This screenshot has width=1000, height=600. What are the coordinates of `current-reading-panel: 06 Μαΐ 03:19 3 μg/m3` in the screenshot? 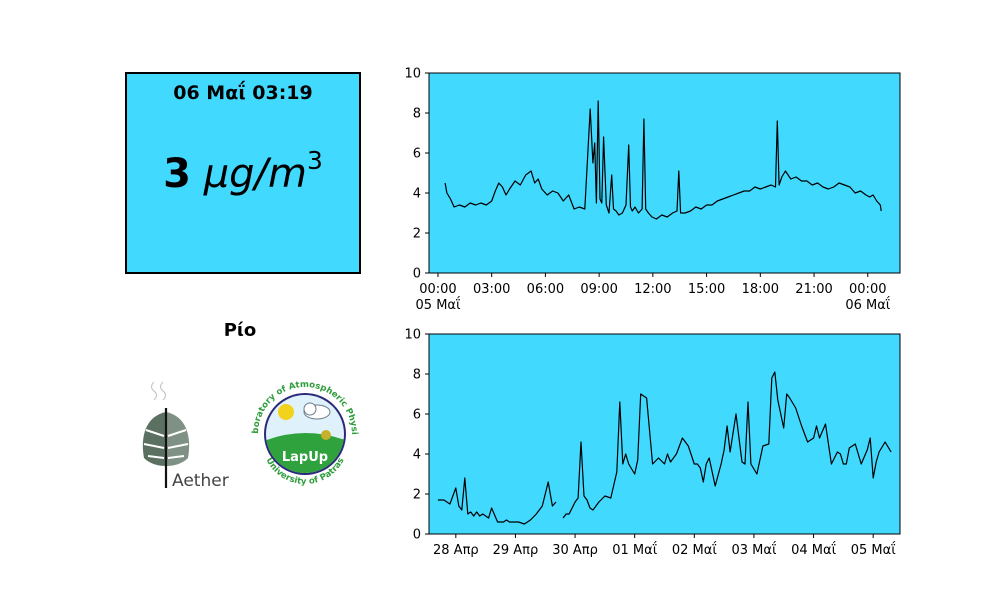 It's located at (243, 173).